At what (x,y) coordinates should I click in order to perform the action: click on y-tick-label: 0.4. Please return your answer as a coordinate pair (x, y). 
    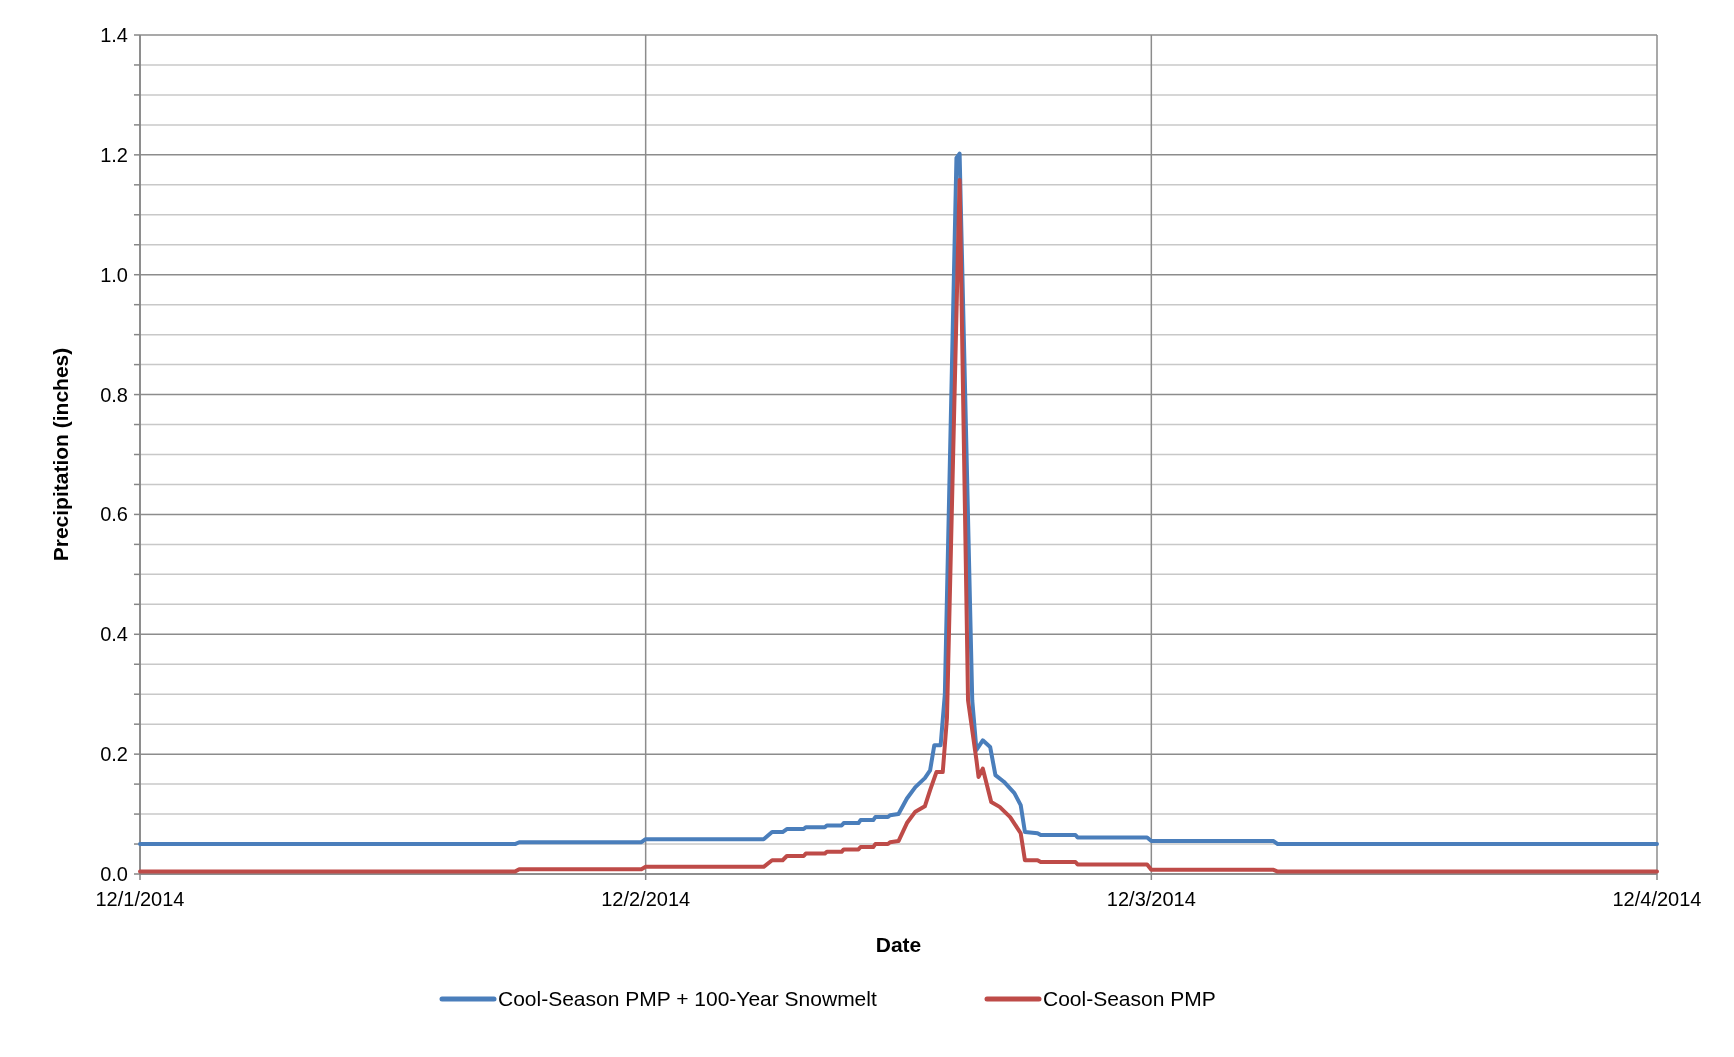
    Looking at the image, I should click on (114, 634).